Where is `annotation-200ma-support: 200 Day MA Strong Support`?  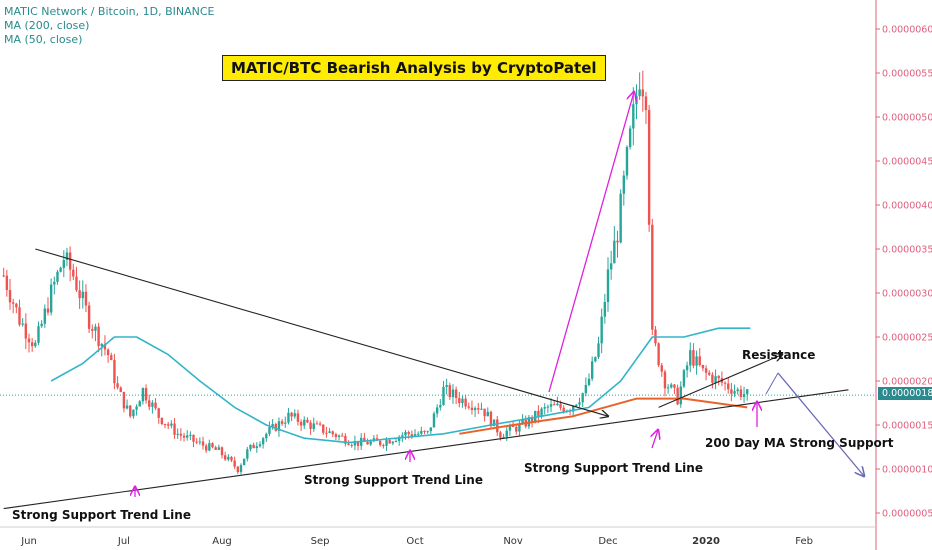
annotation-200ma-support: 200 Day MA Strong Support is located at coordinates (799, 443).